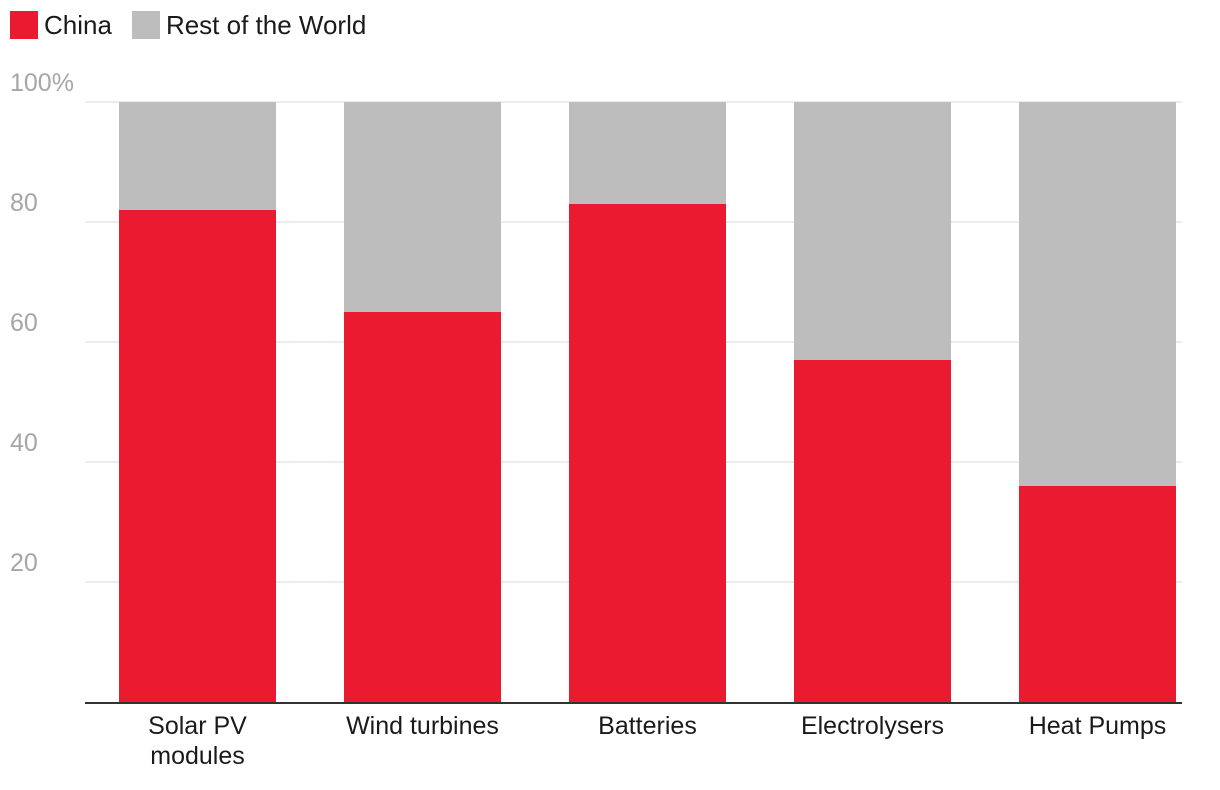 This screenshot has width=1220, height=790. I want to click on x-category-label-4: Heat Pumps, so click(1098, 726).